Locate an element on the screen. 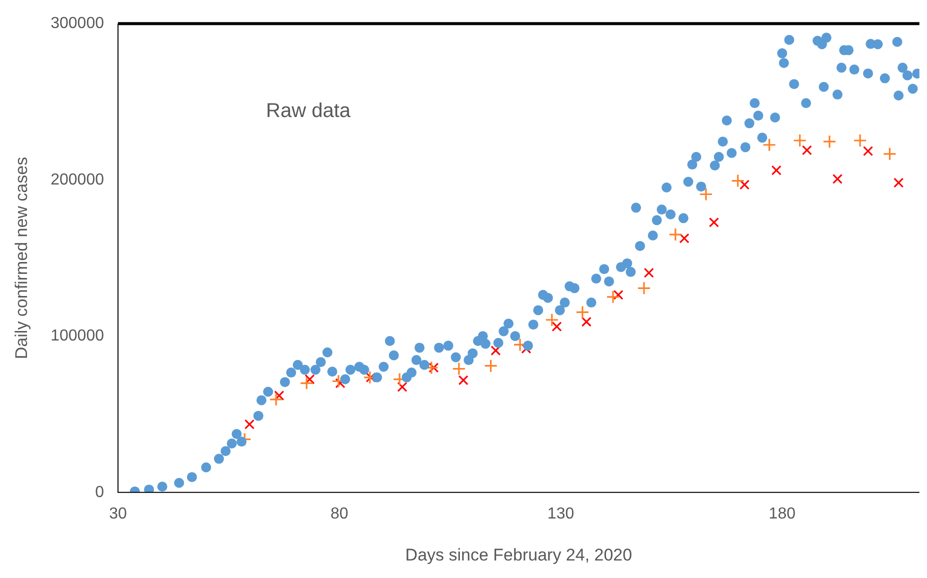 The height and width of the screenshot is (578, 927). y-tick-label: 100000 is located at coordinates (77, 336).